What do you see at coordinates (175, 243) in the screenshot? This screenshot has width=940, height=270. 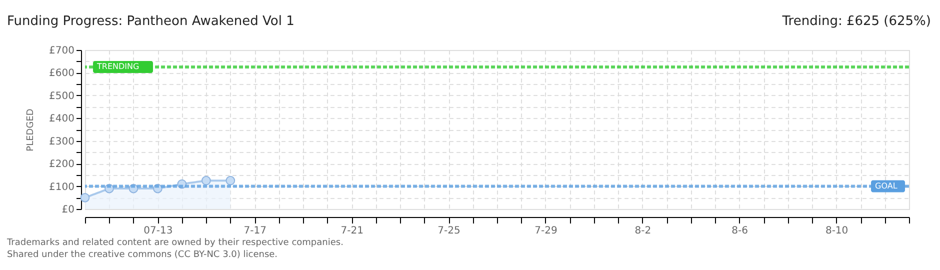 I see `text: Trademarks and related content are owned by their respective companies.` at bounding box center [175, 243].